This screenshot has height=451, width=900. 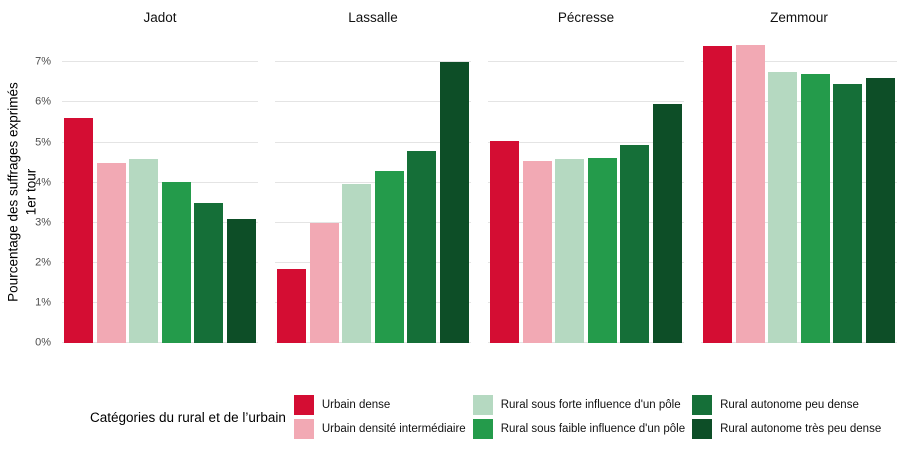 I want to click on legend-label-rural-sous-forte-influence-dun-pole: Rural sous forte influence d'un pôle, so click(x=590, y=405).